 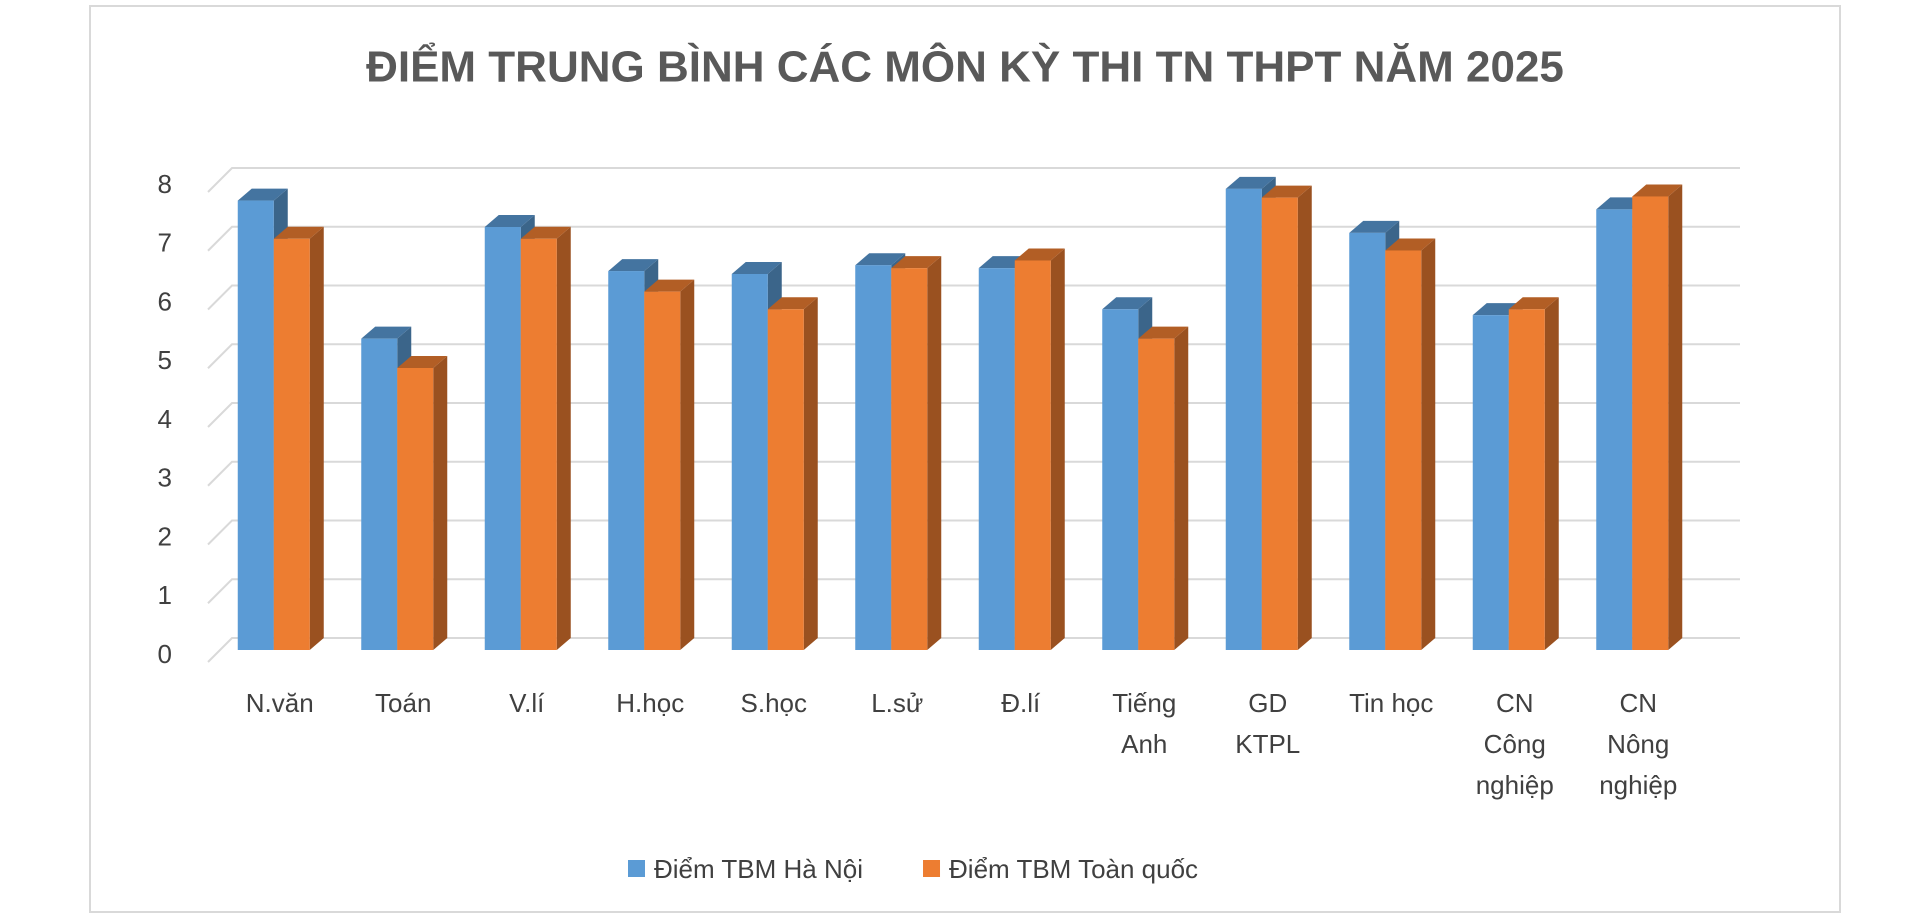 What do you see at coordinates (403, 703) in the screenshot?
I see `x-tick-label: Toán` at bounding box center [403, 703].